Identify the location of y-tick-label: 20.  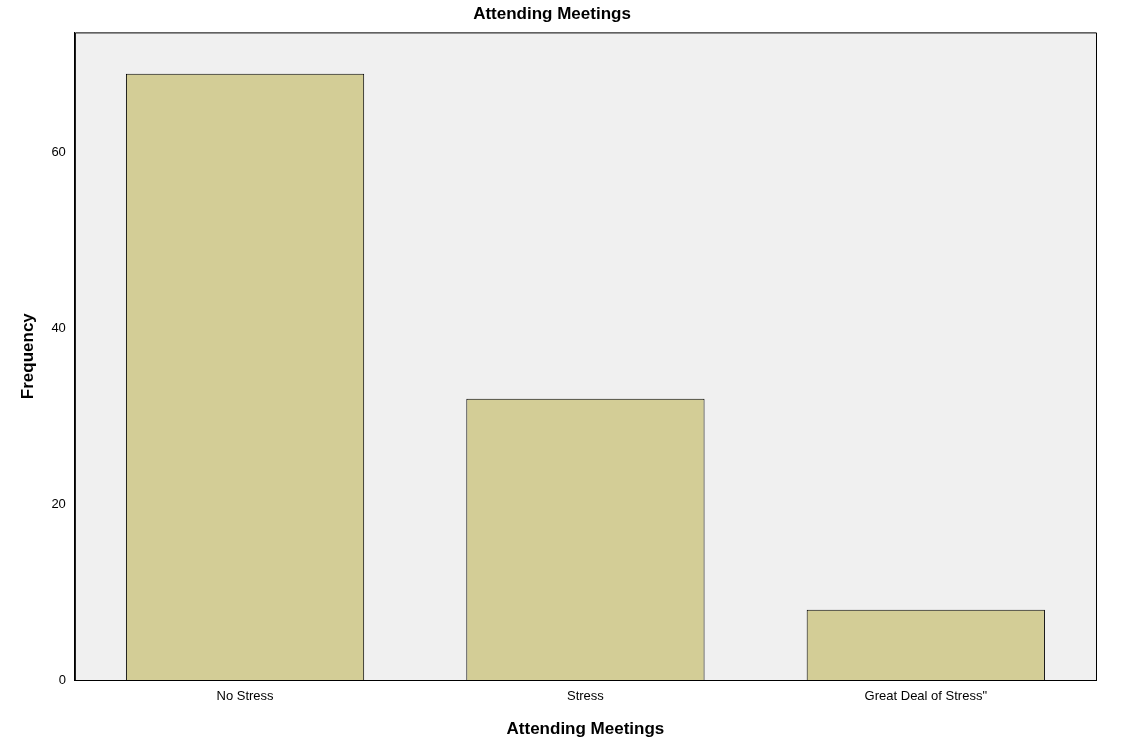
(58, 503).